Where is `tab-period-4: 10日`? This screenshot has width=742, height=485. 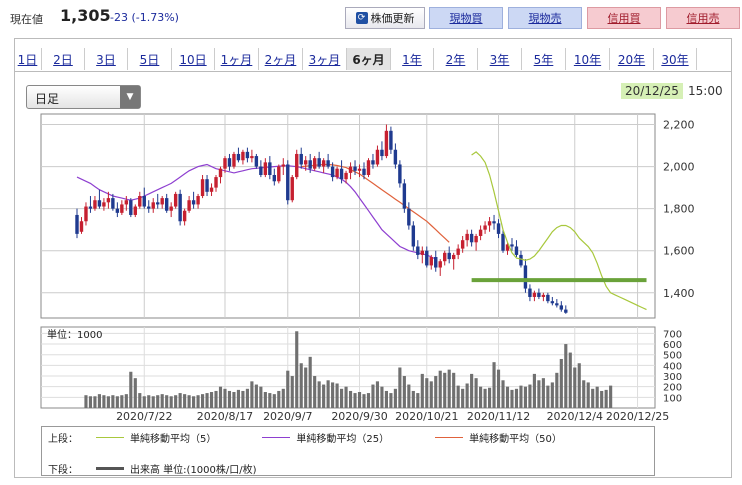 tab-period-4: 10日 is located at coordinates (193, 59).